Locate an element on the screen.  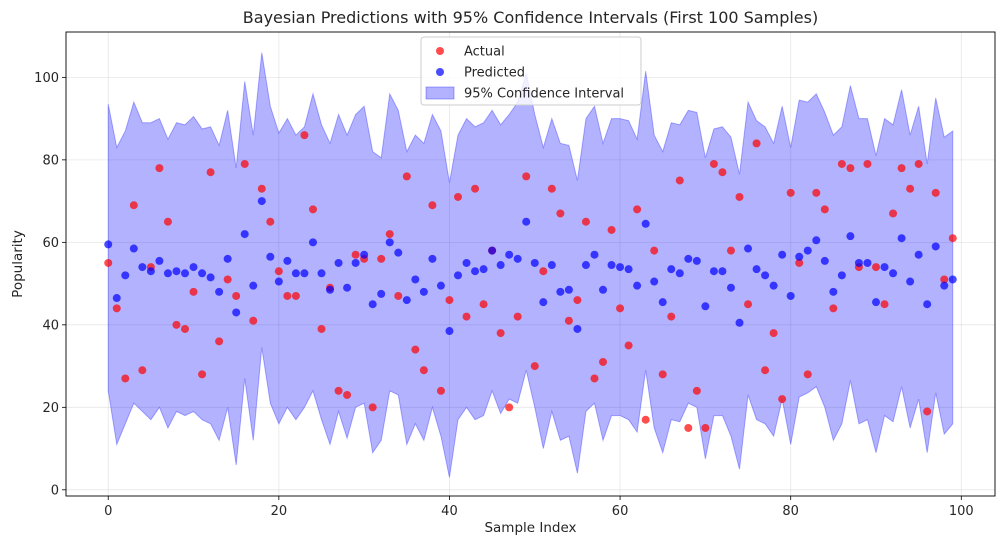
y-axis-label: Popularity is located at coordinates (18, 264).